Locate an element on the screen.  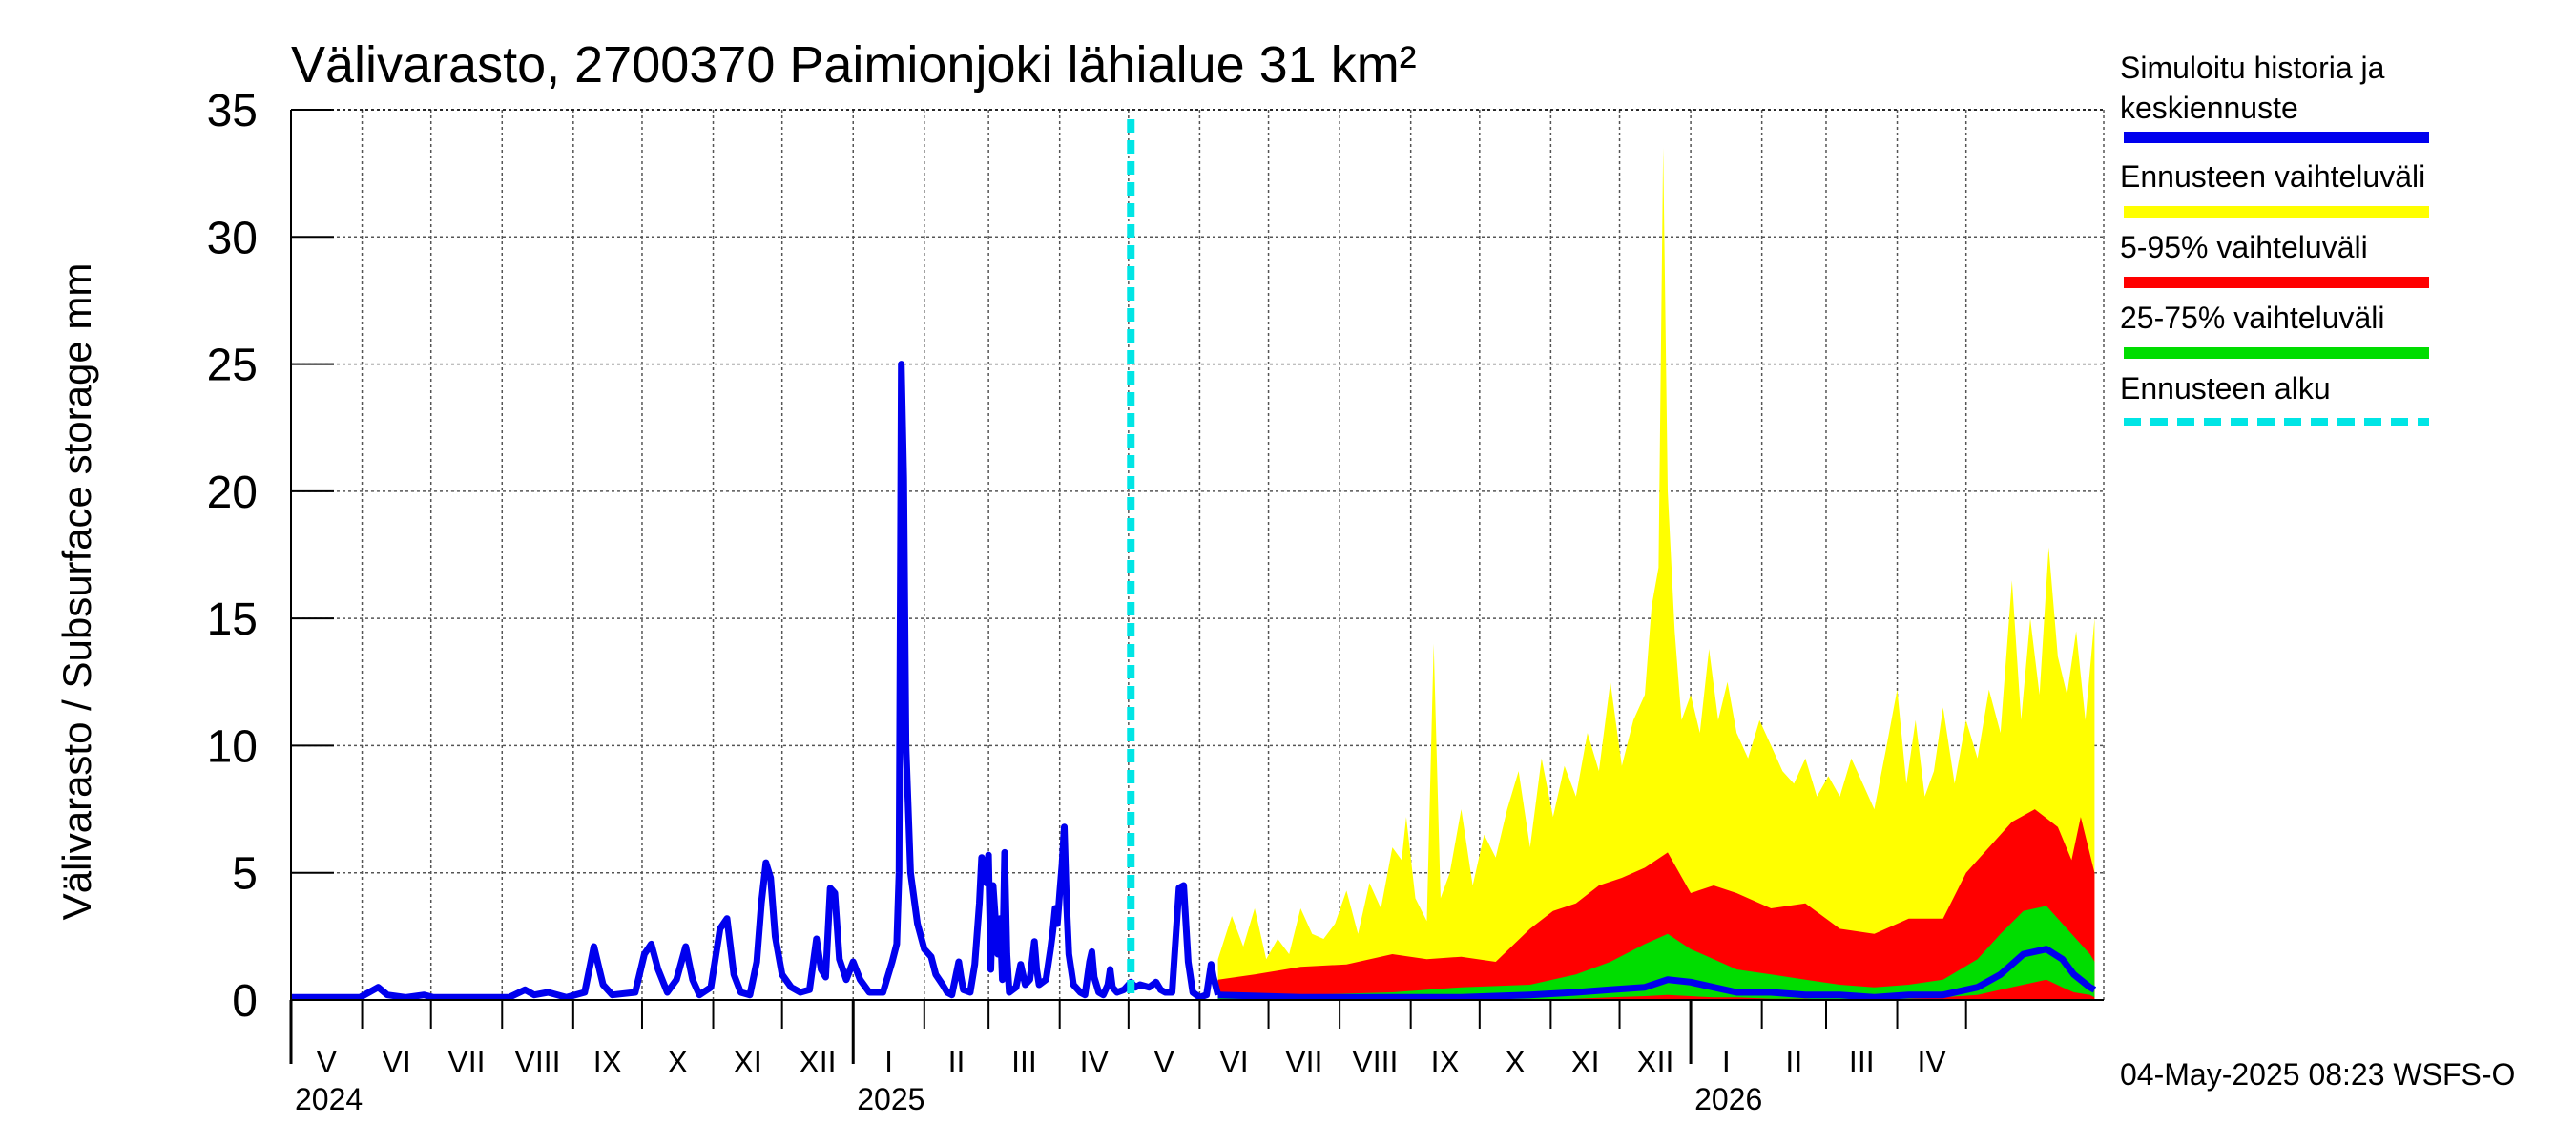
y-tick-label: 0 is located at coordinates (245, 1001).